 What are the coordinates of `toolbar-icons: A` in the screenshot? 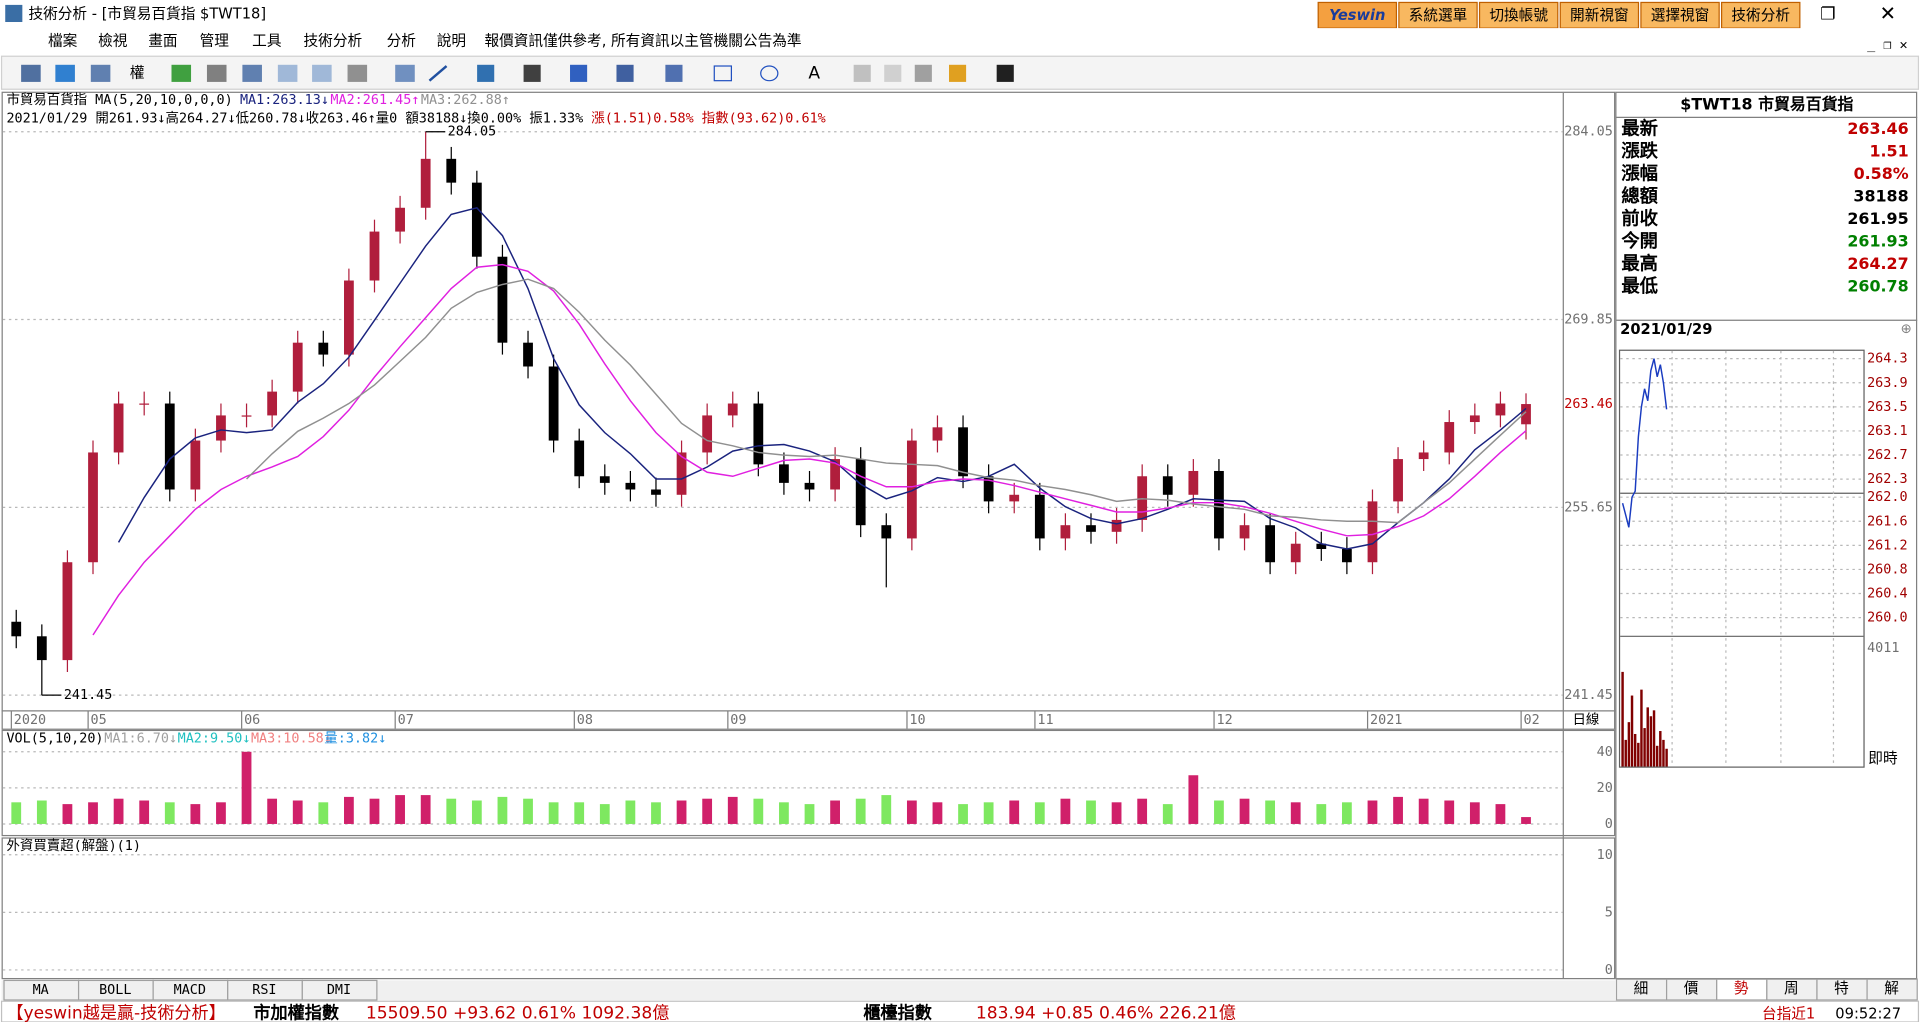 It's located at (517, 73).